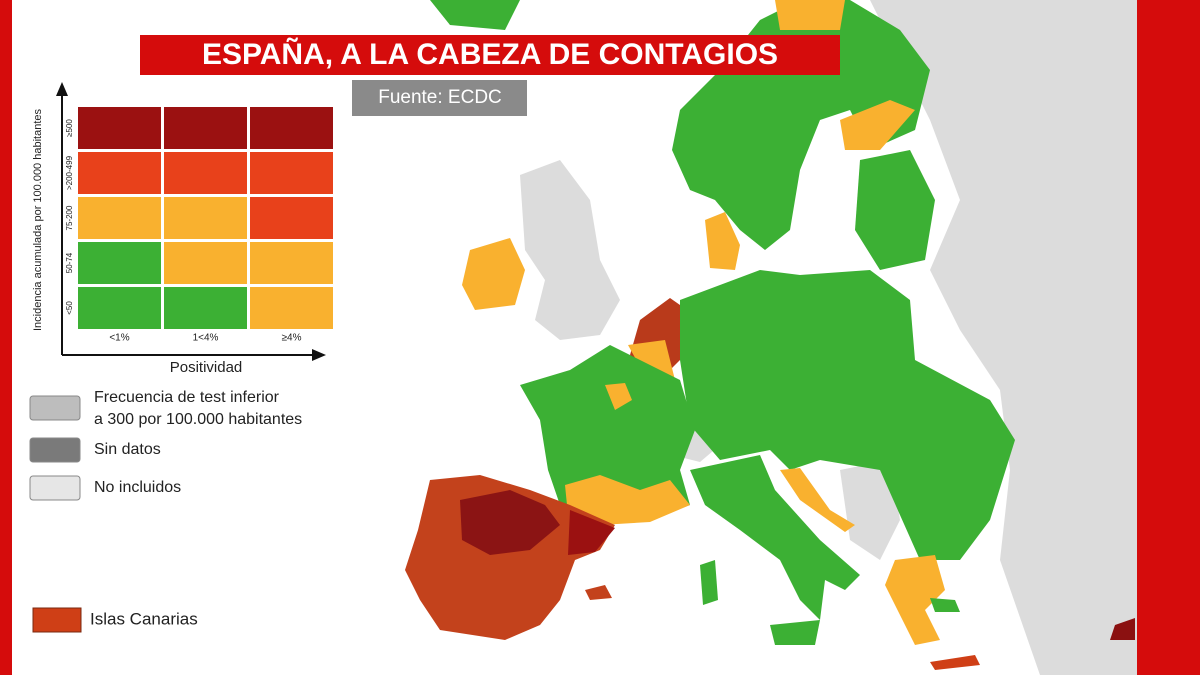  Describe the element at coordinates (292, 338) in the screenshot. I see `column-label: ≥4%` at that location.